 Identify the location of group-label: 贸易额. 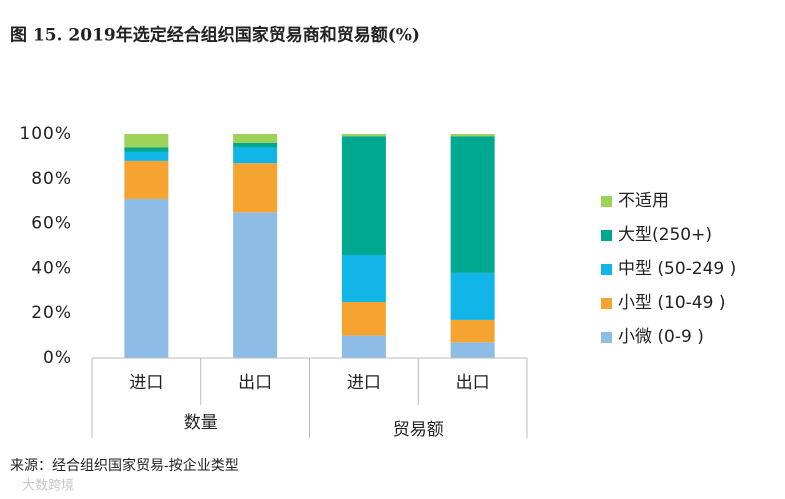
(418, 430).